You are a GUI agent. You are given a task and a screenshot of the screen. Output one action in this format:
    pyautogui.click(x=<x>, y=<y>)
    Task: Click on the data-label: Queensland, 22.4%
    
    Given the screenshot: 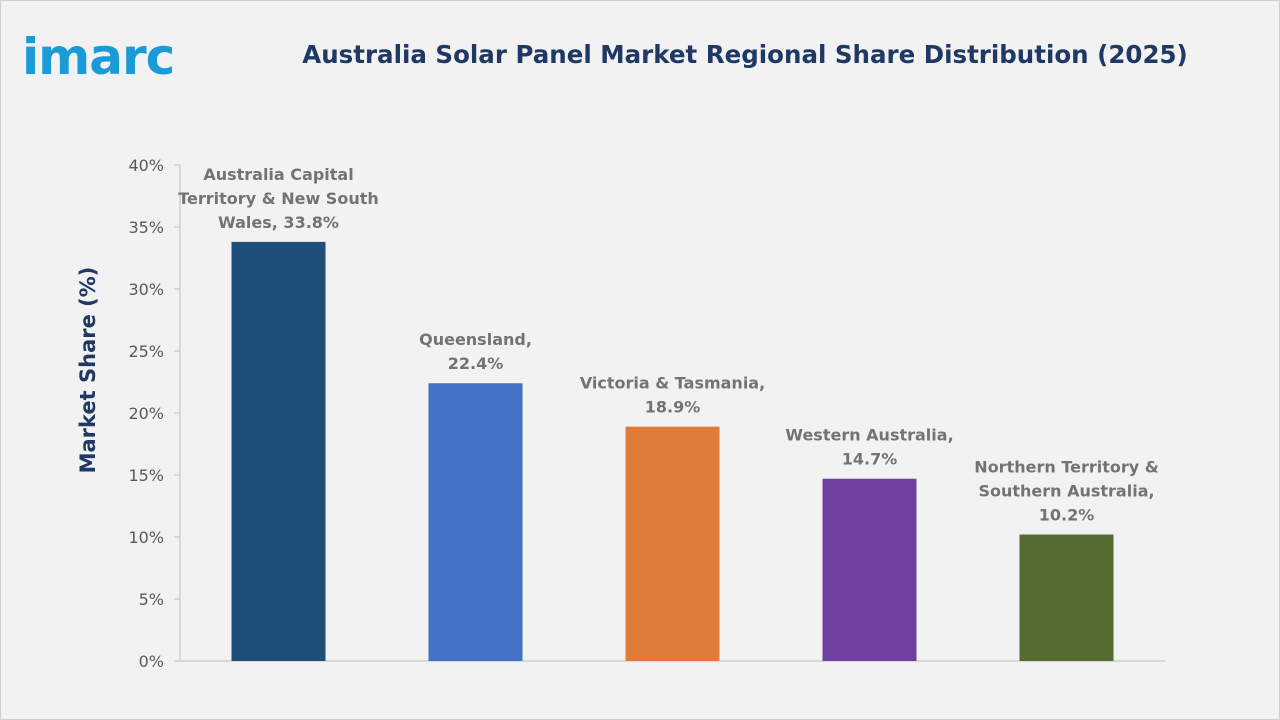 What is the action you would take?
    pyautogui.click(x=475, y=351)
    